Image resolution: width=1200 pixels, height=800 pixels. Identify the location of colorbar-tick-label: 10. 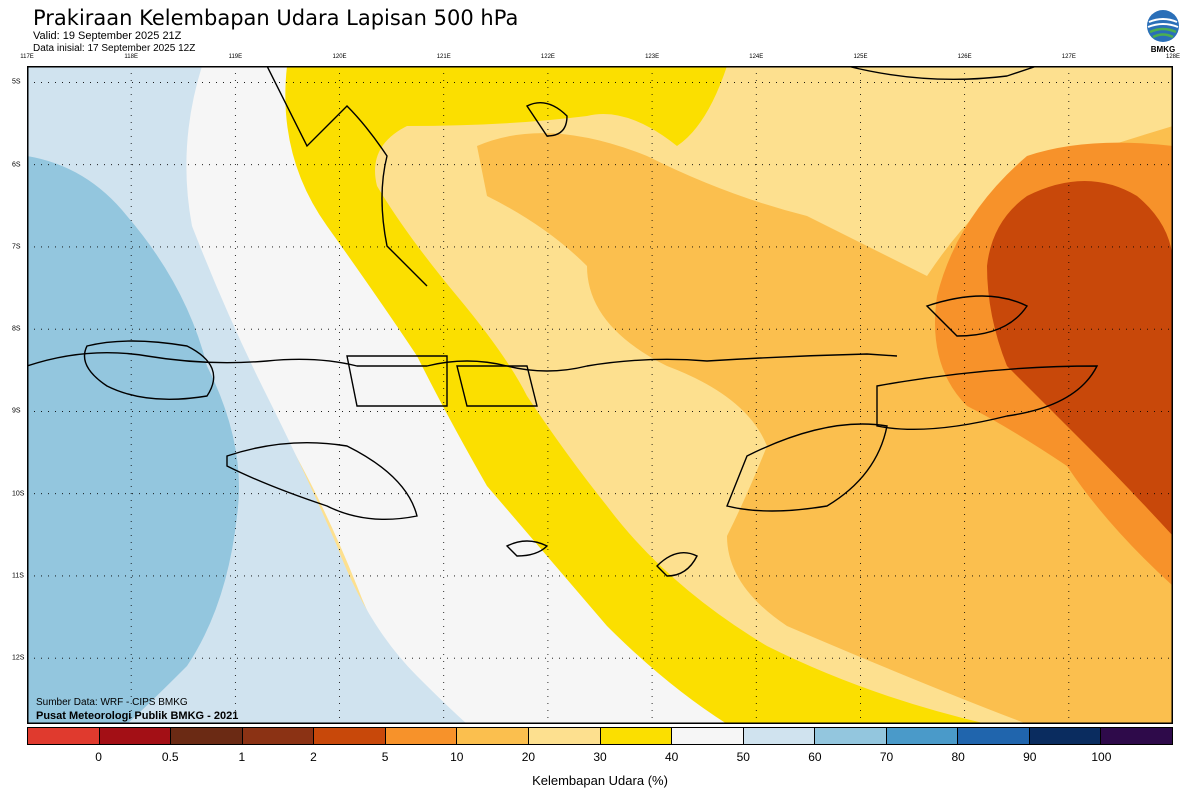
(457, 757).